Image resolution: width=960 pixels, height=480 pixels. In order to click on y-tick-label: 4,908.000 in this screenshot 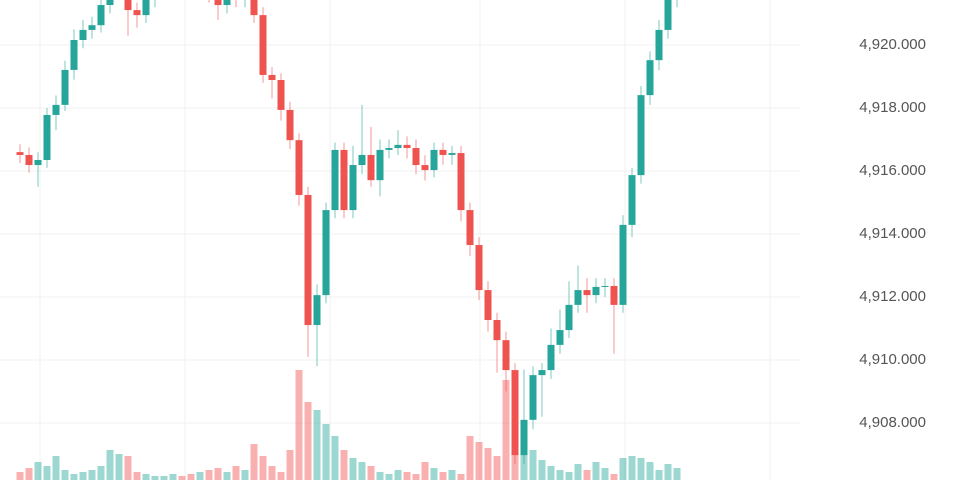, I will do `click(892, 422)`.